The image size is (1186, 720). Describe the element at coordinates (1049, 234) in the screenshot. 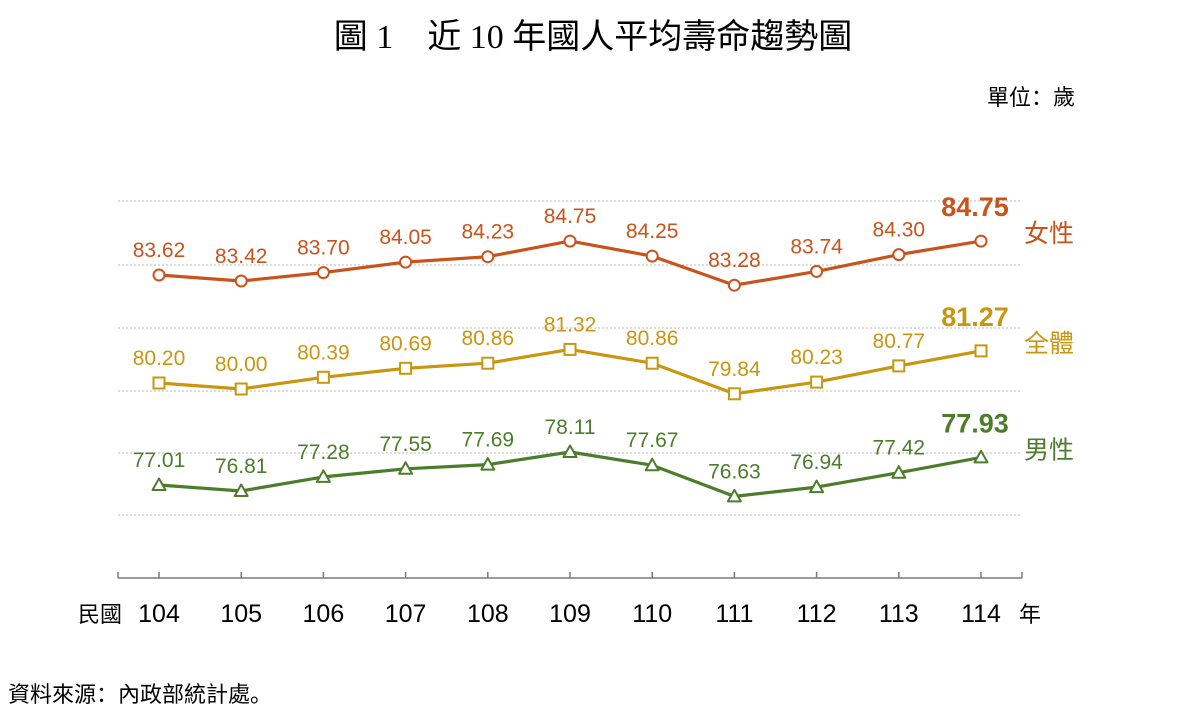

I see `series-name-label: 女性` at that location.